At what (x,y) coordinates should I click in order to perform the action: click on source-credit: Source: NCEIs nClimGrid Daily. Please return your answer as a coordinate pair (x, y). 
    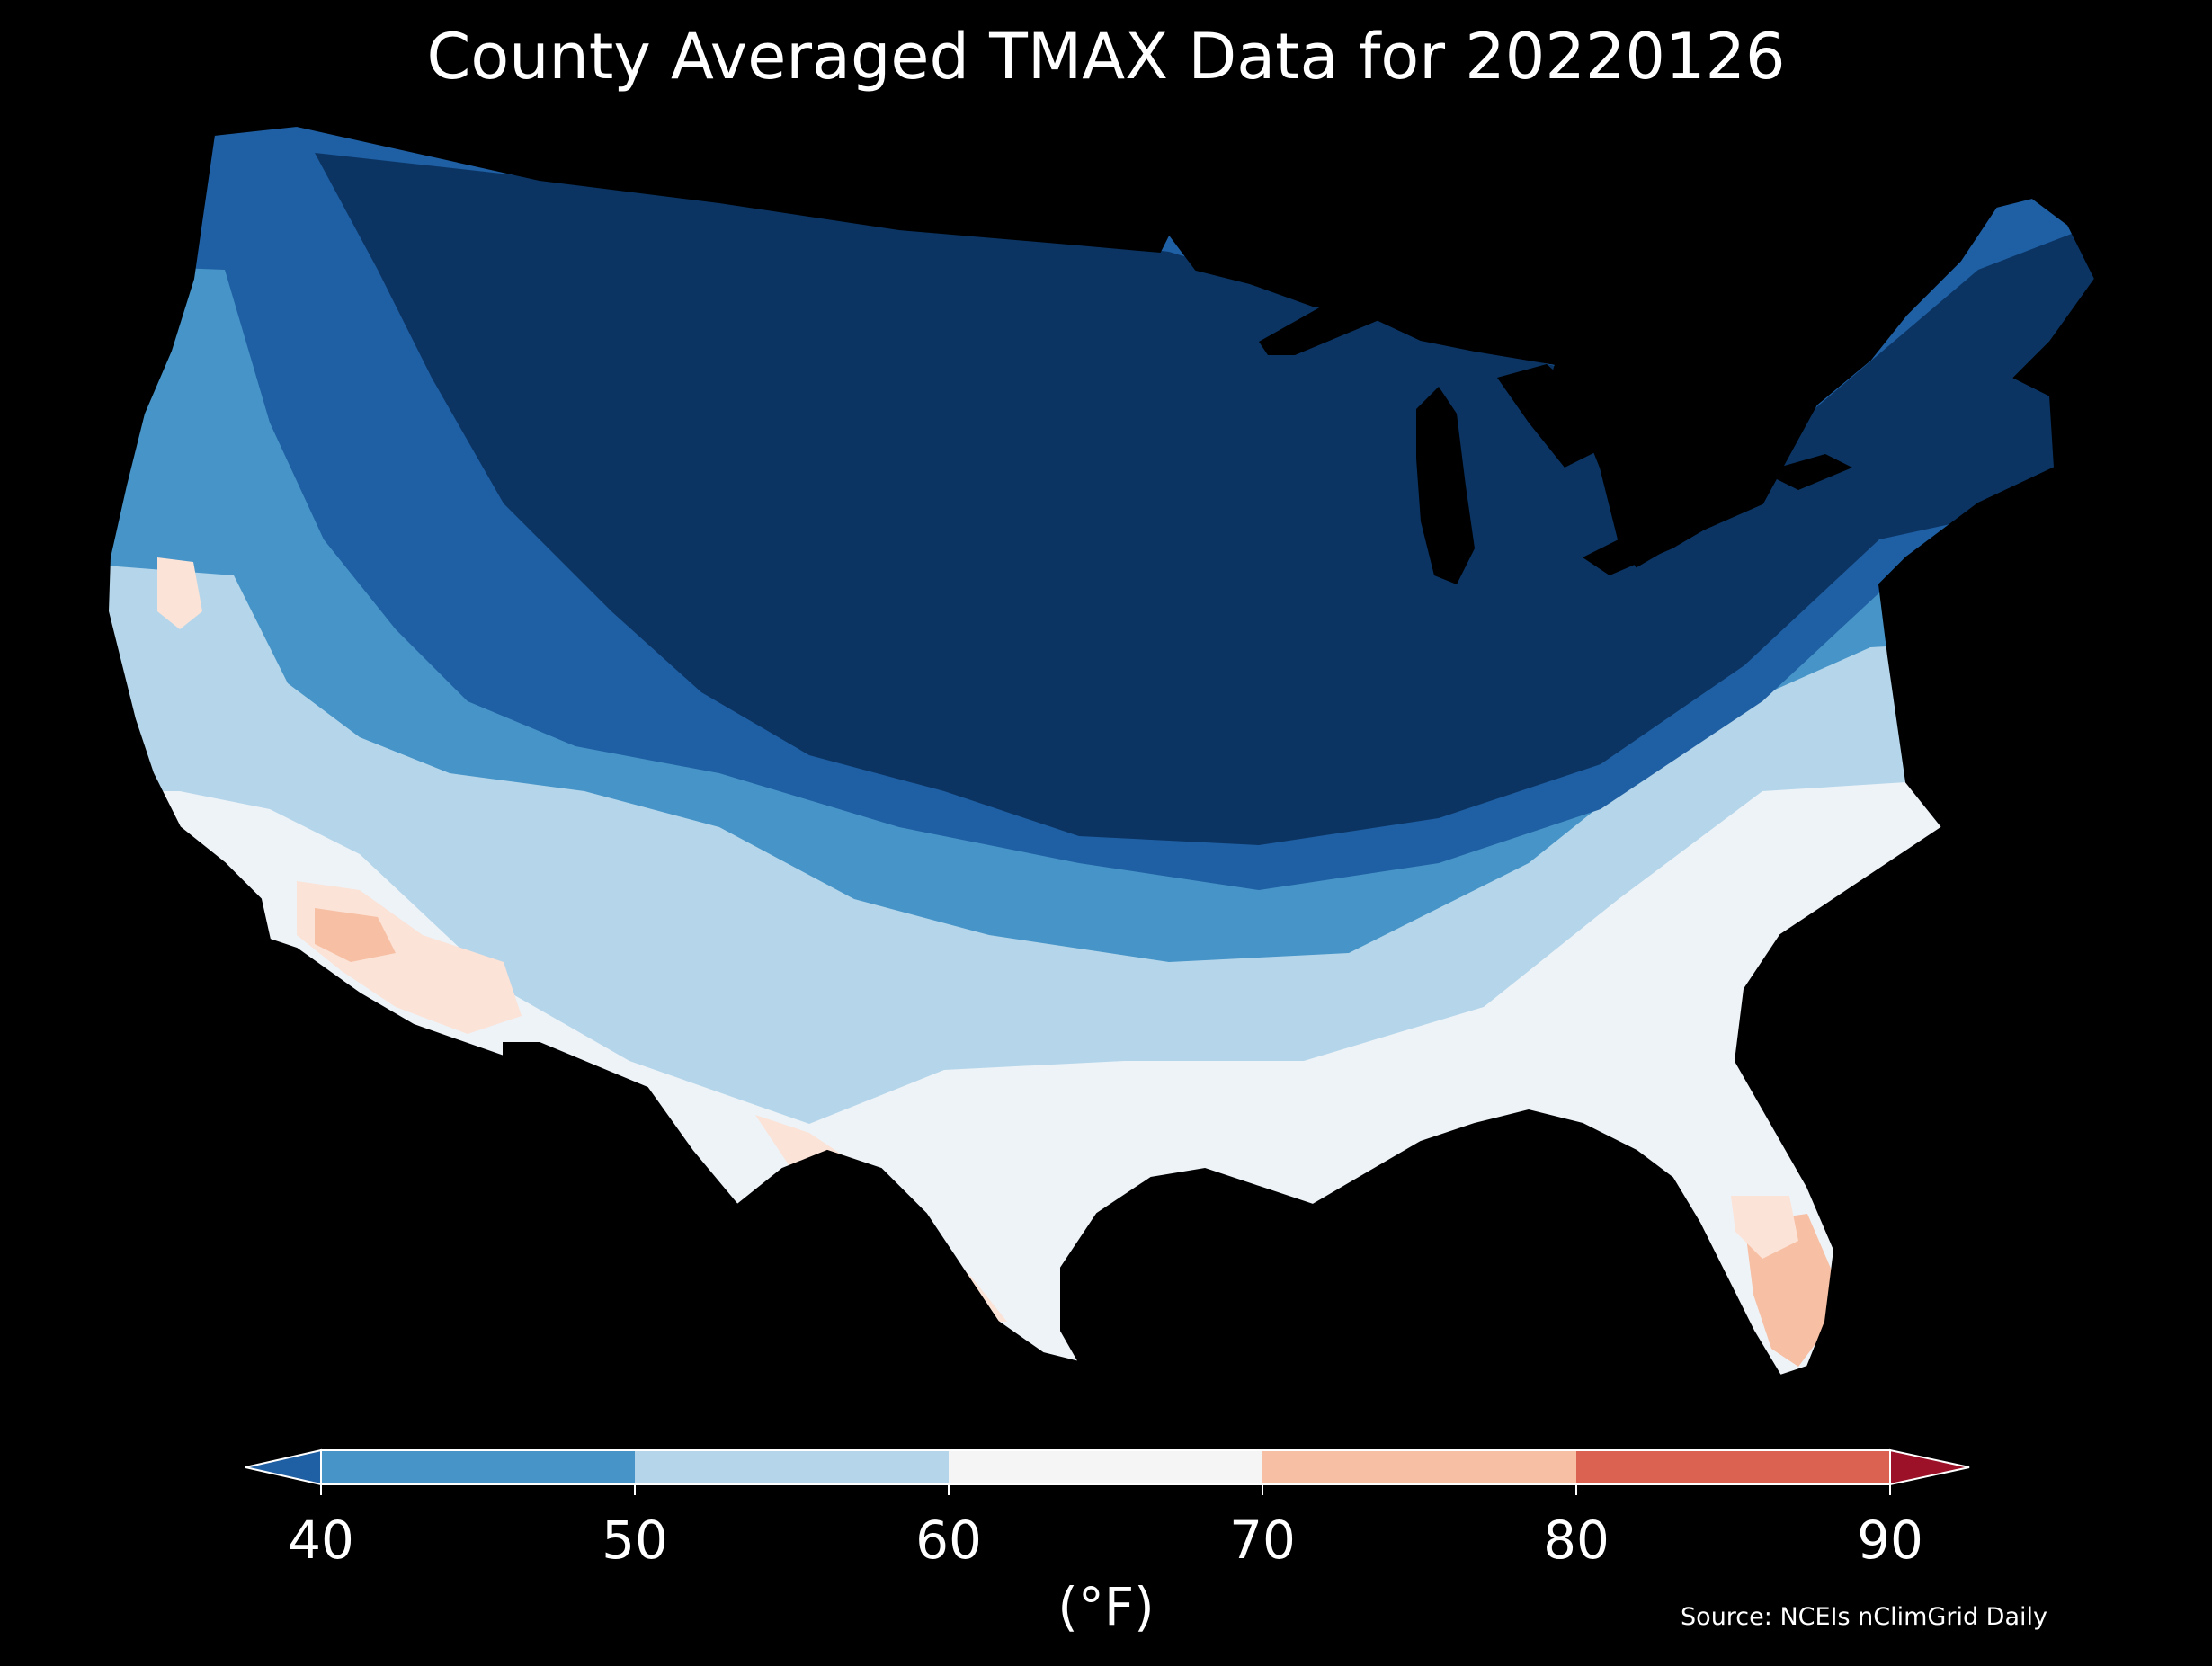
    Looking at the image, I should click on (1864, 1617).